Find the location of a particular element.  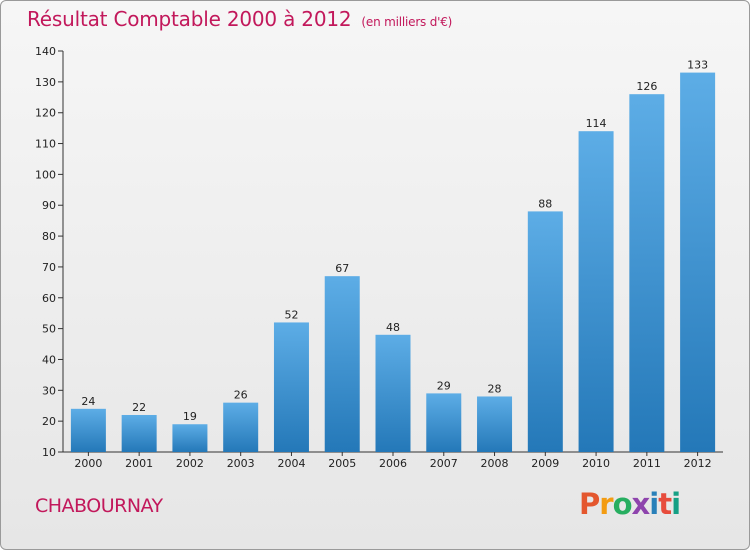

logo-letter: x is located at coordinates (641, 504).